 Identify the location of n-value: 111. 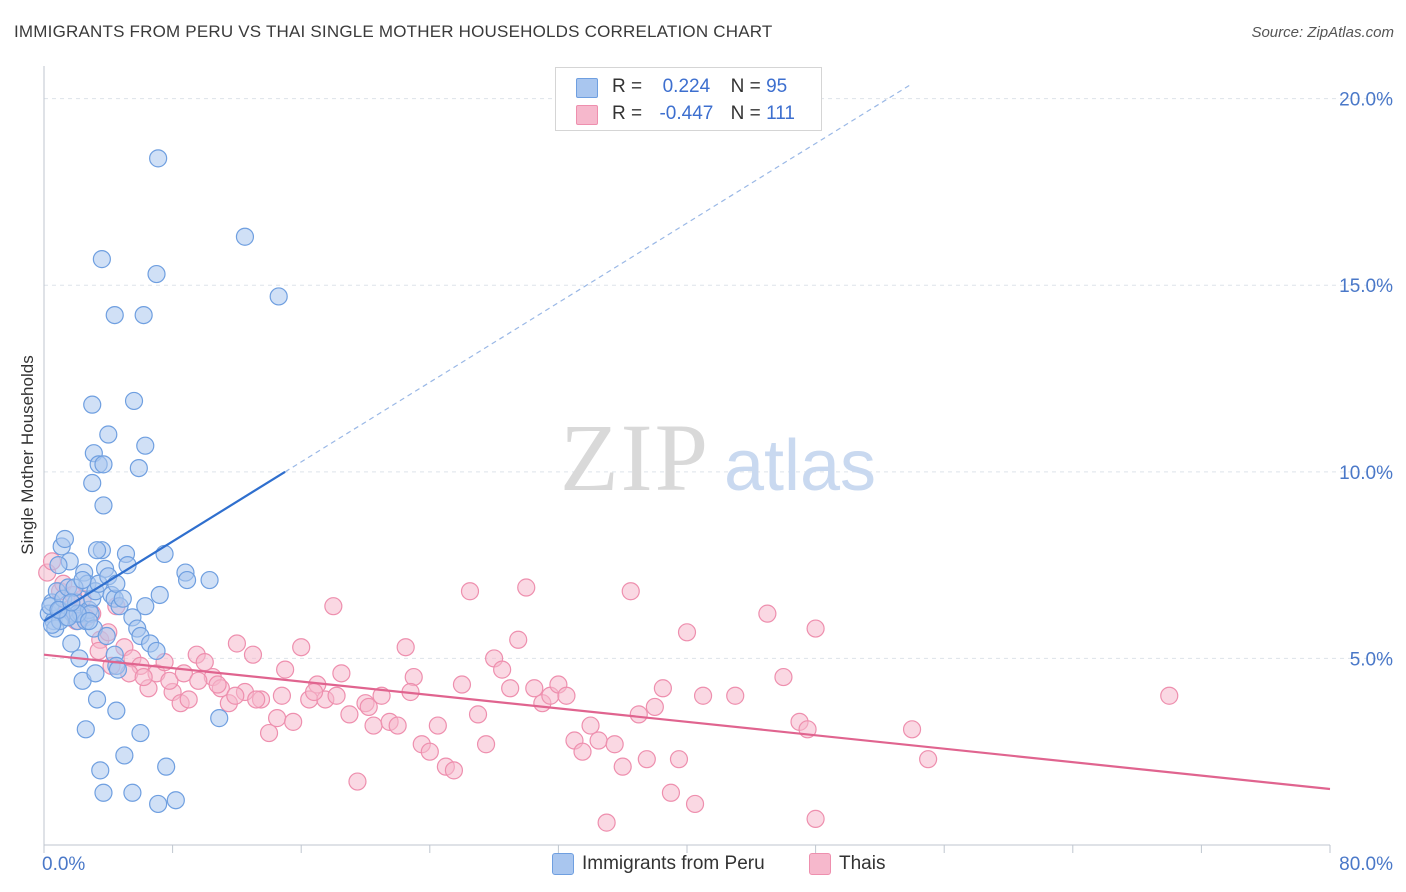
(780, 113).